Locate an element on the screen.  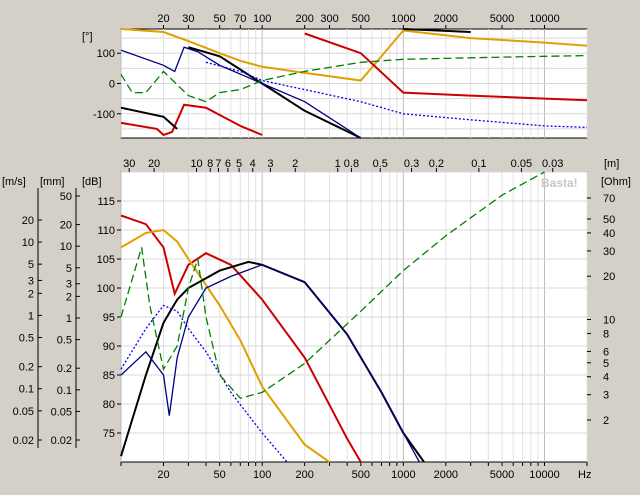
phase-y-tick-label: 0 is located at coordinates (112, 85).